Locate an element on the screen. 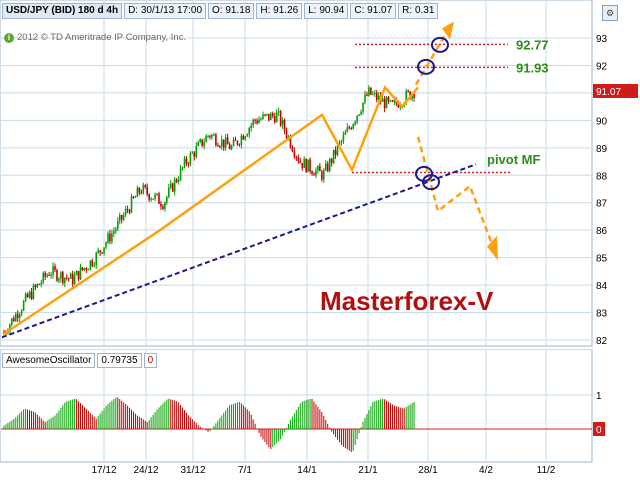  projection-down-arrowhead is located at coordinates (492, 248).